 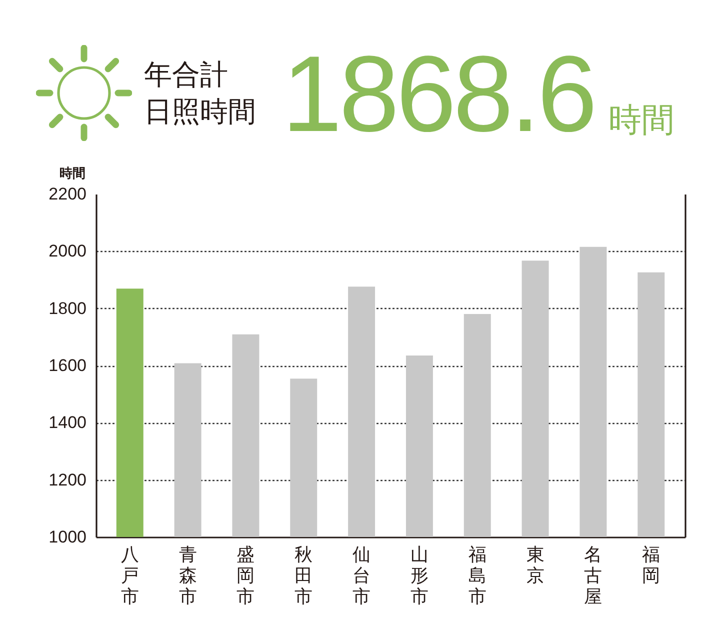 I want to click on y-tick-label: 2200, so click(x=67, y=194).